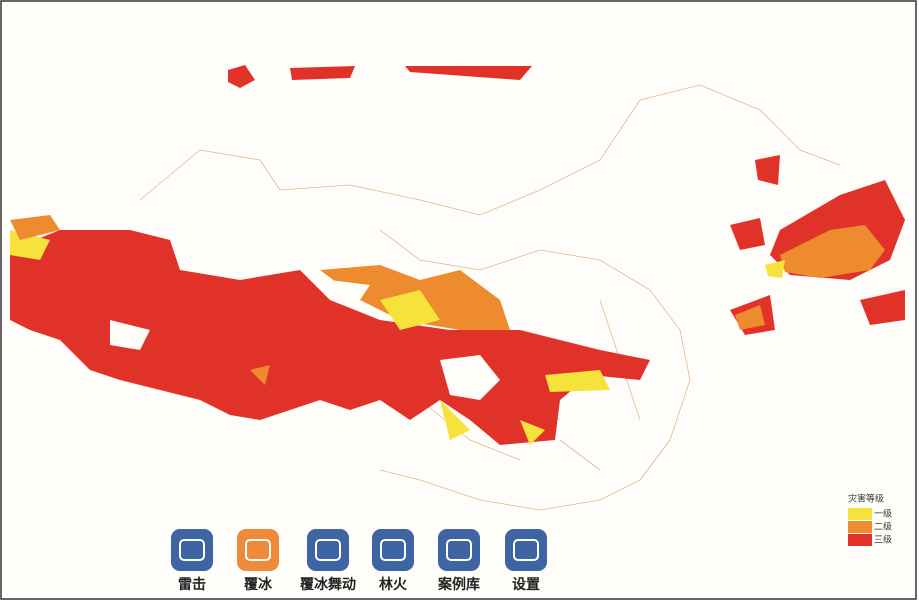 This screenshot has width=919, height=603. What do you see at coordinates (359, 561) in the screenshot?
I see `toolbar: 雷击 覆冰 覆冰舞动 林火 案例库 设置` at bounding box center [359, 561].